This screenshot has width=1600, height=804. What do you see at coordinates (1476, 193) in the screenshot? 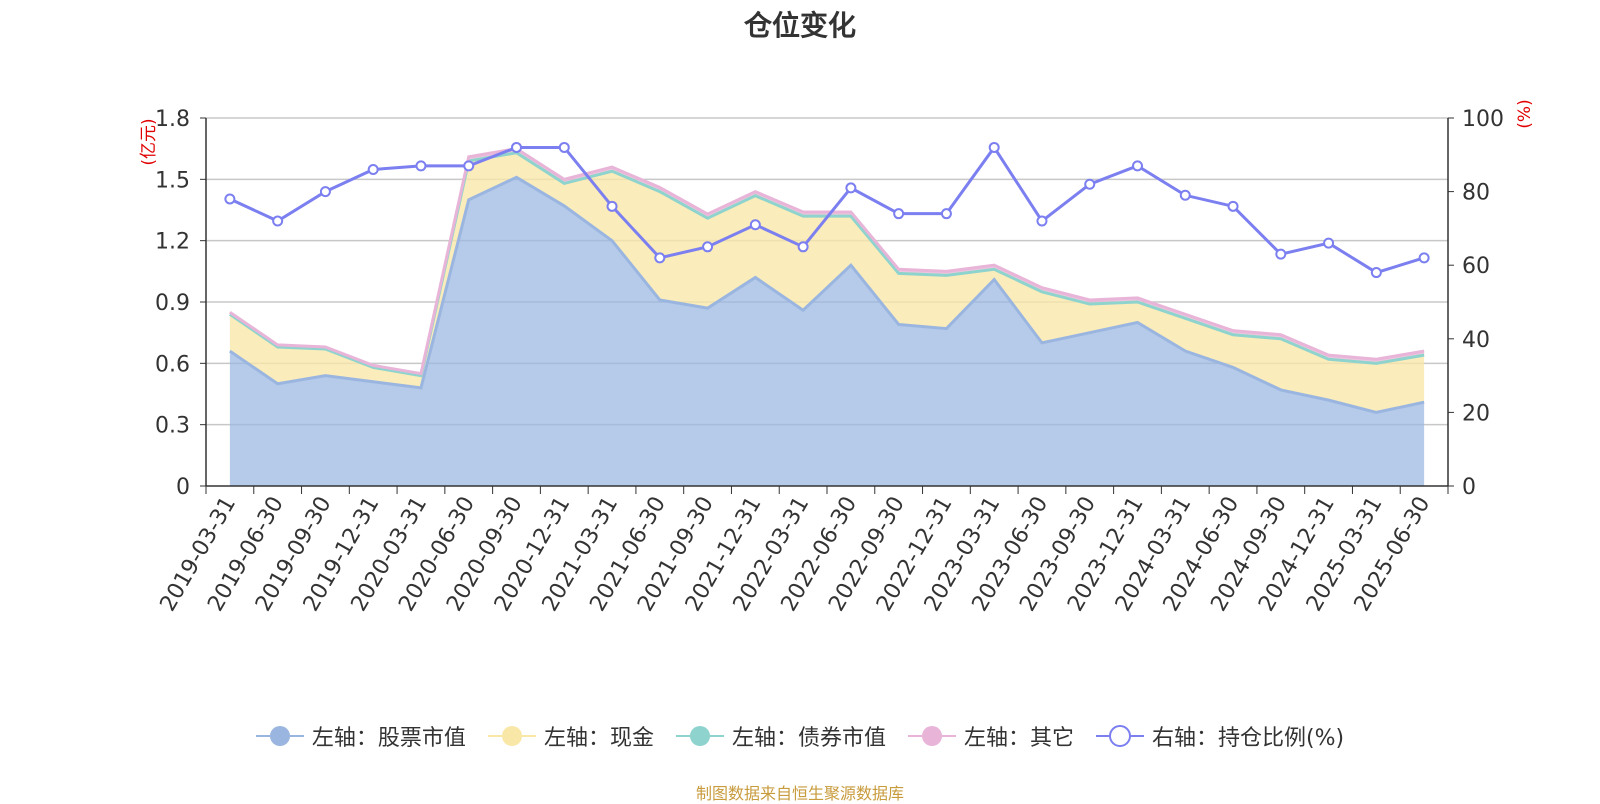
I see `right-axis-tick-label: 80` at bounding box center [1476, 193].